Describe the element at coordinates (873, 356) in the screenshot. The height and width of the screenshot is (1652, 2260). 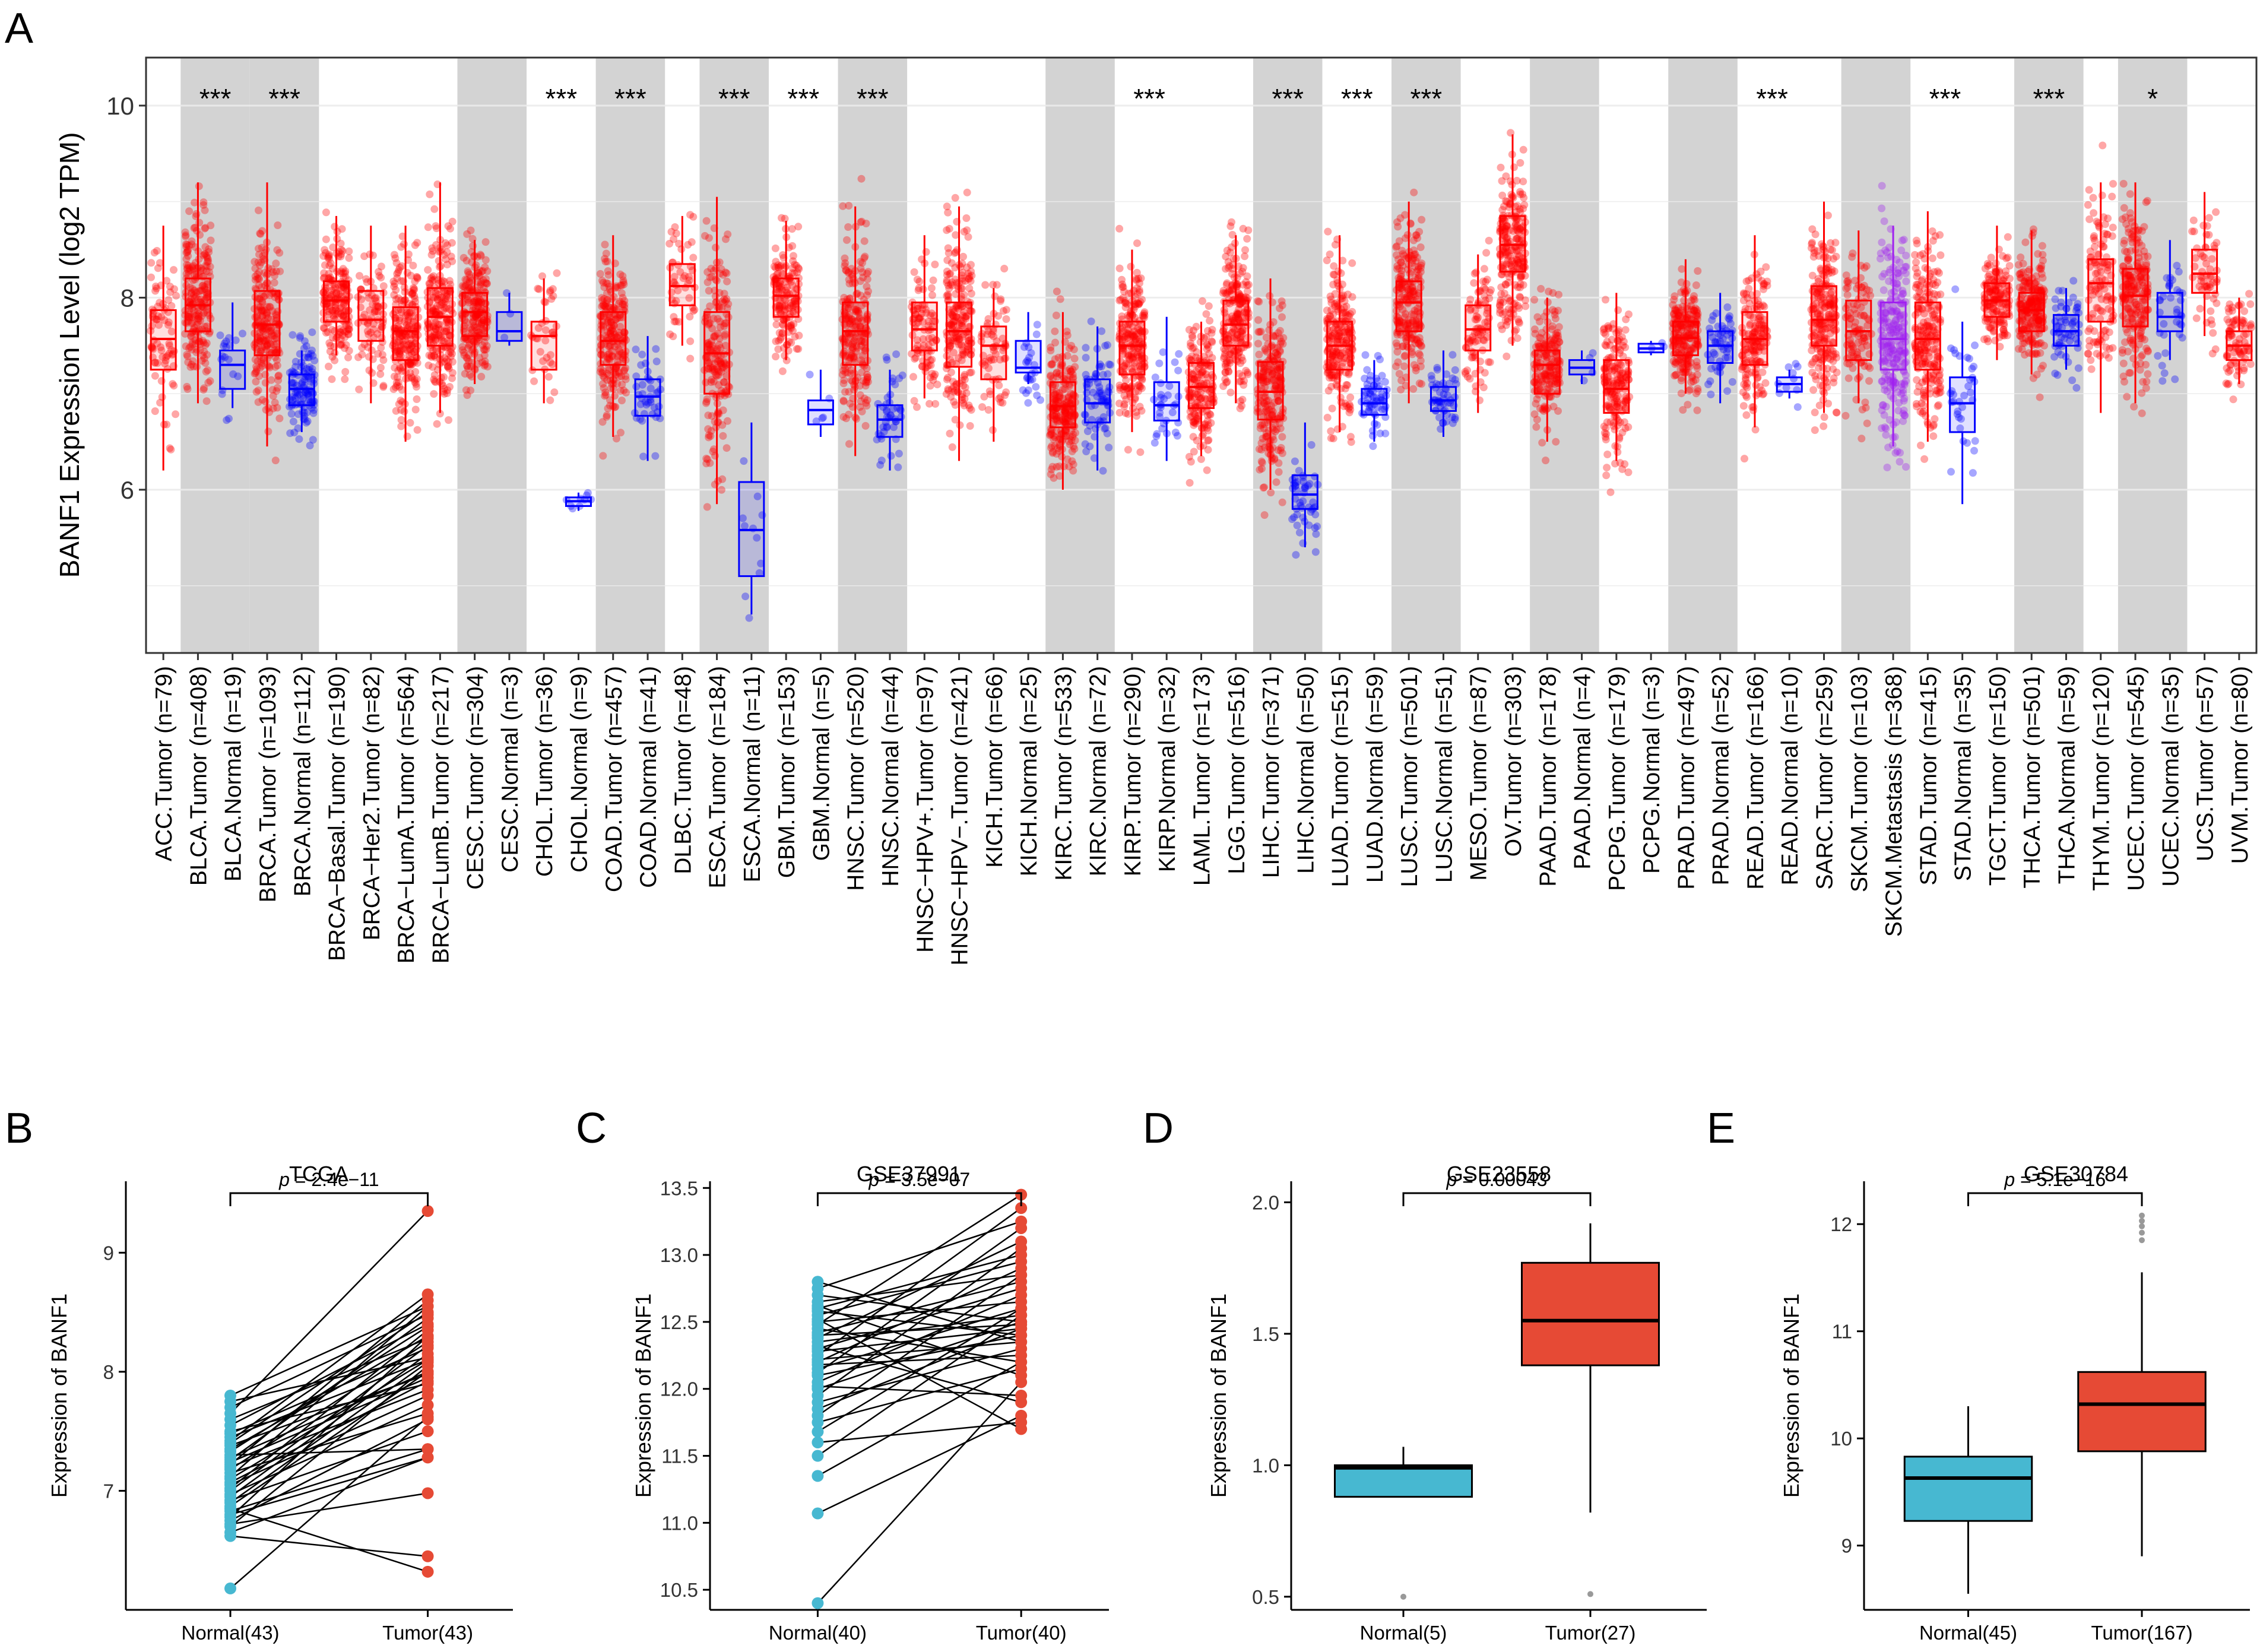
I see `a-shade-hnsc` at that location.